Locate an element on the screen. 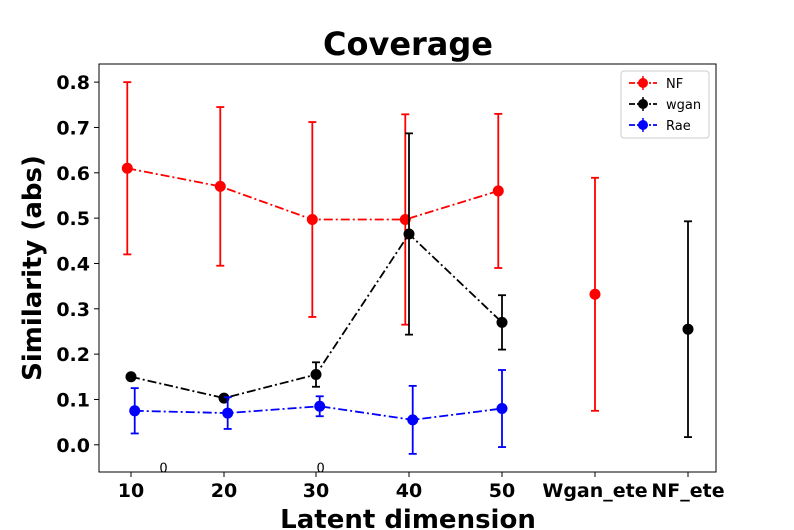  point-wgan_ete is located at coordinates (595, 294).